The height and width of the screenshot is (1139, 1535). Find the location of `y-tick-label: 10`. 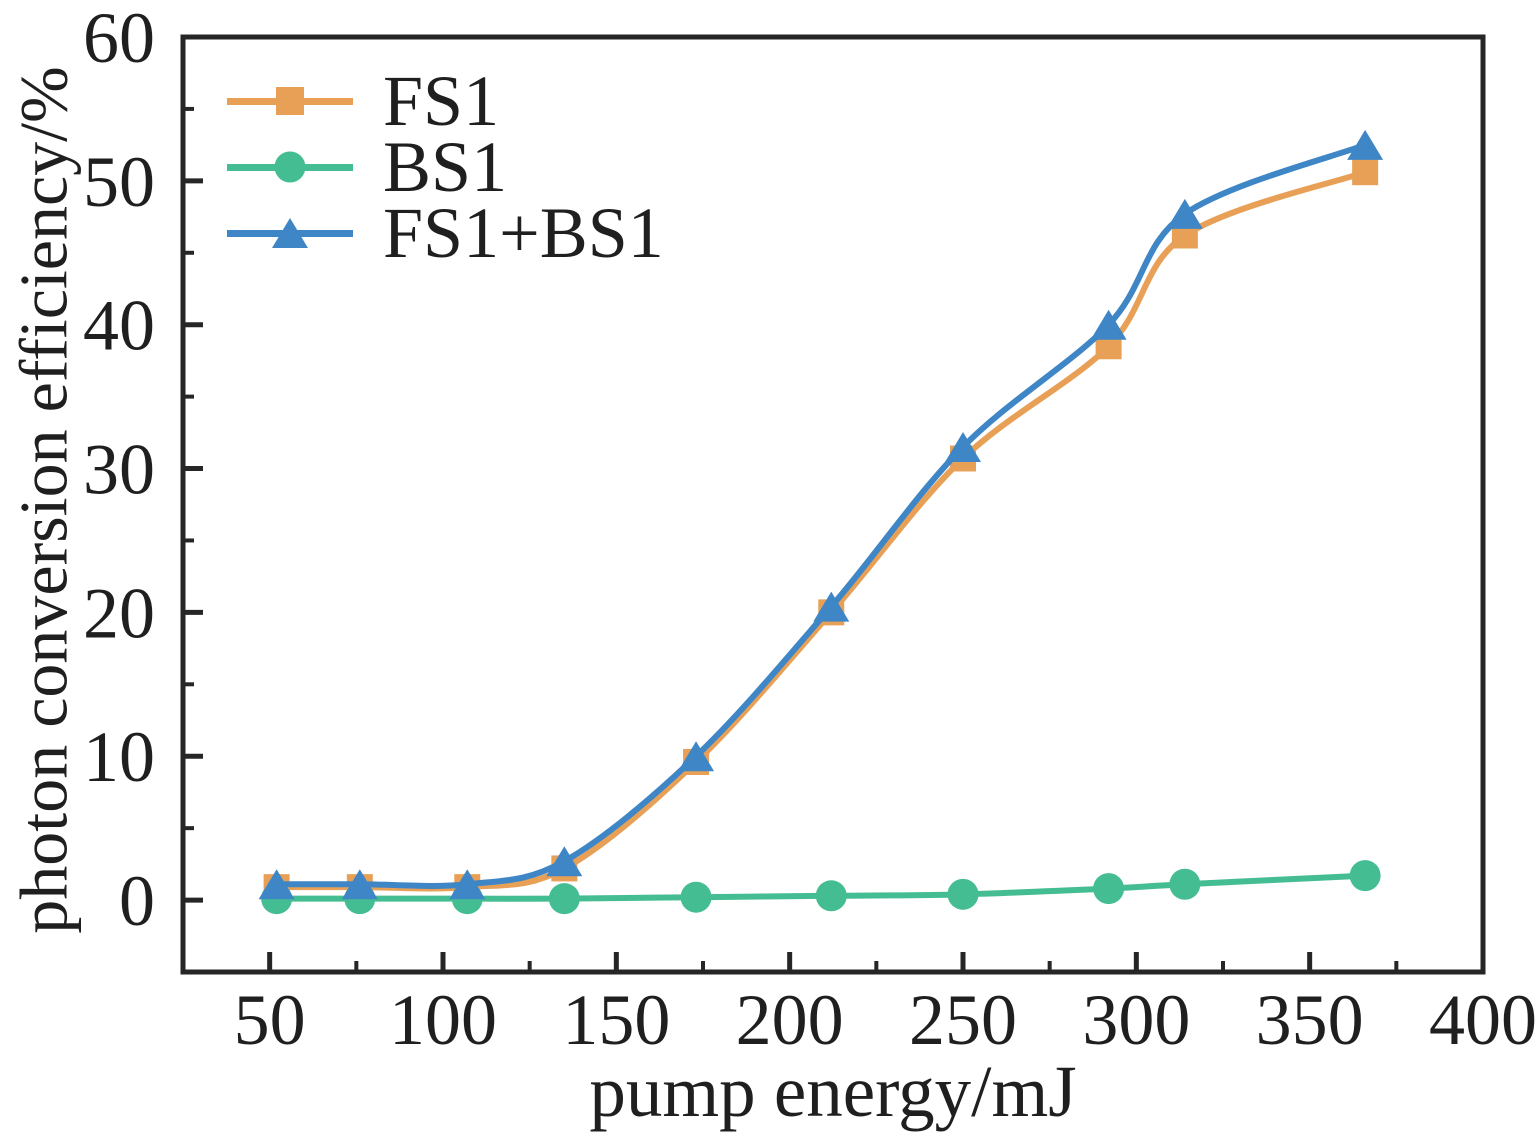

y-tick-label: 10 is located at coordinates (119, 757).